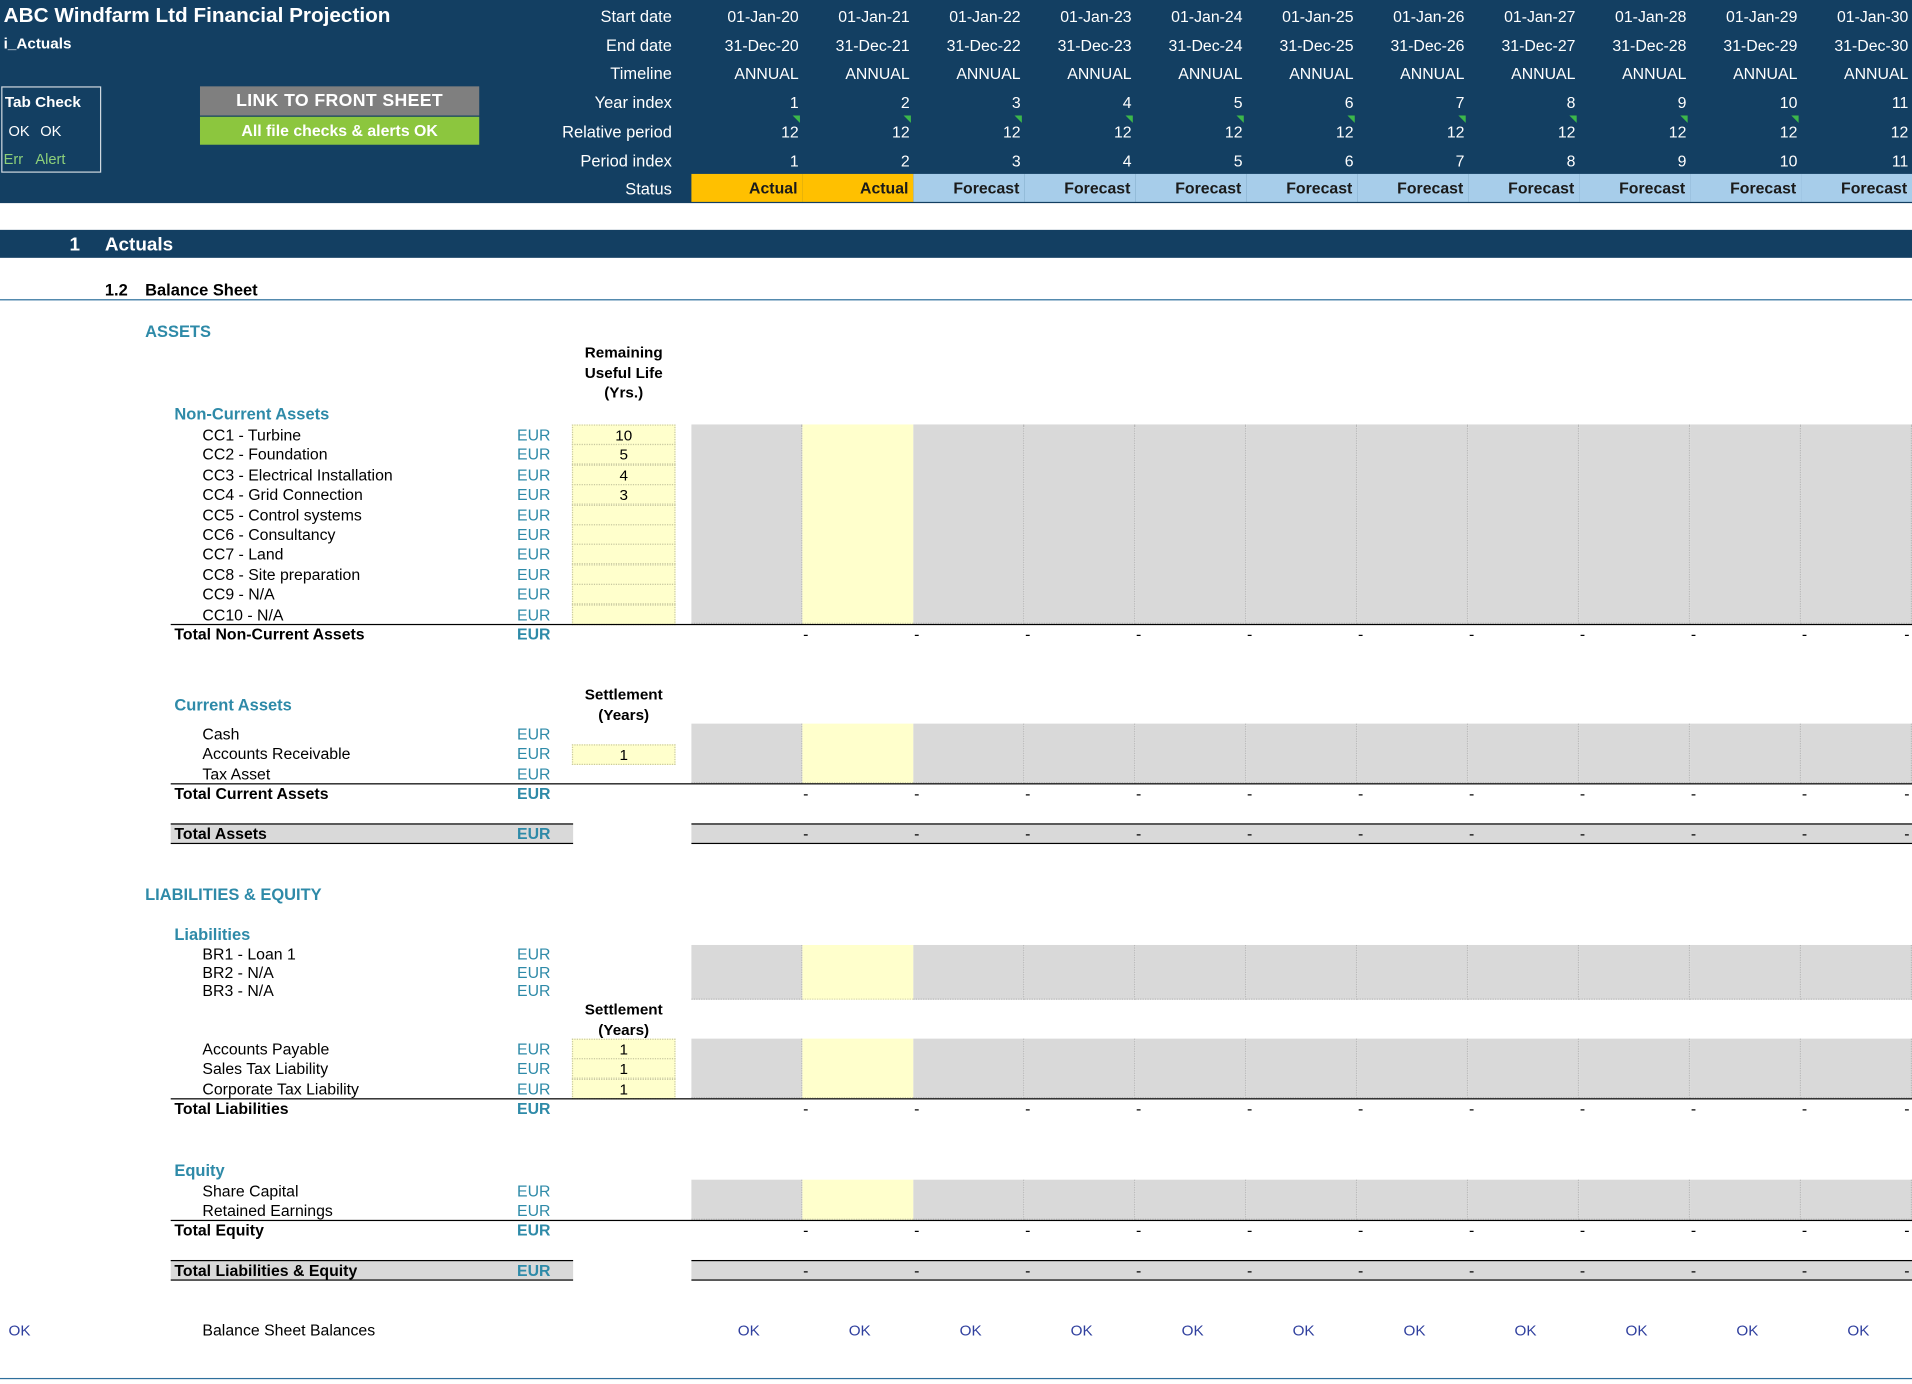  Describe the element at coordinates (42, 102) in the screenshot. I see `tab-check-title: Tab Check` at that location.